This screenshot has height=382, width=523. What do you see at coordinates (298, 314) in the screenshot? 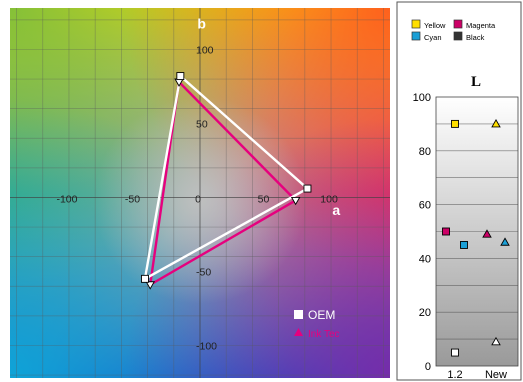
I see `legend-oem-marker` at bounding box center [298, 314].